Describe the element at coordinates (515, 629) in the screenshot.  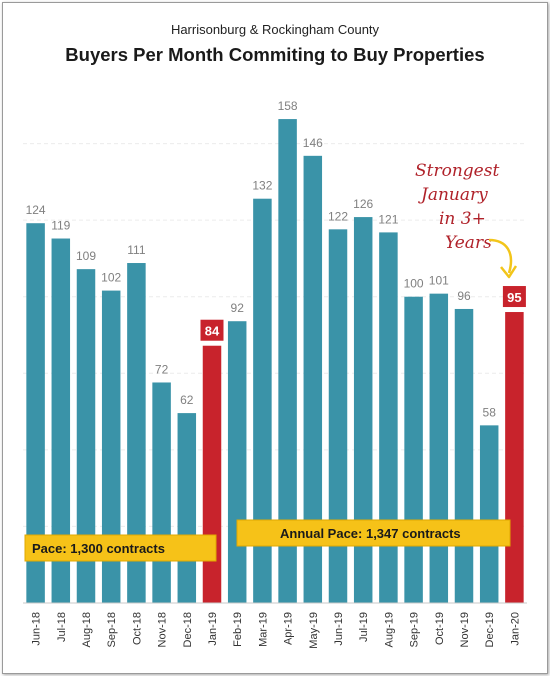
I see `x-tick-label-jan-20: Jan-20` at that location.